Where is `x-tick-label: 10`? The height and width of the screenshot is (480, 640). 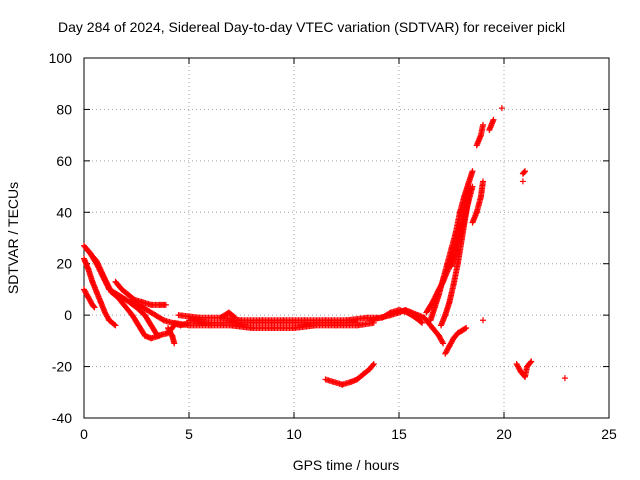 x-tick-label: 10 is located at coordinates (294, 434).